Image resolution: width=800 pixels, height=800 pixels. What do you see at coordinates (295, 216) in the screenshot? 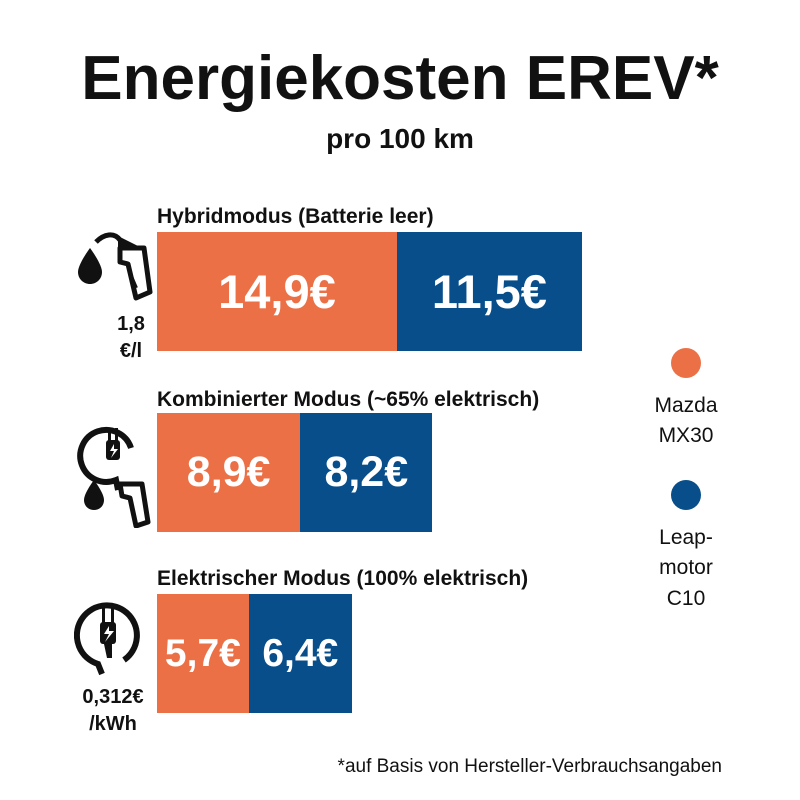
I see `group-title-hybrid: Hybridmodus (Batterie leer)` at bounding box center [295, 216].